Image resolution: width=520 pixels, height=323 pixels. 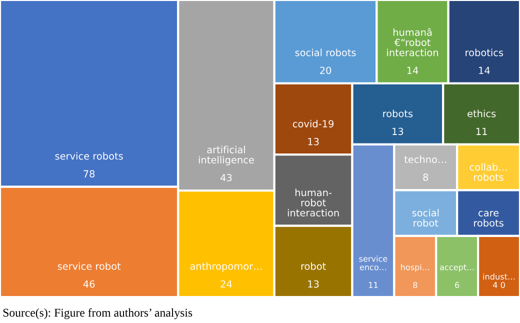 I want to click on category-label: collab… robots, so click(x=488, y=172).